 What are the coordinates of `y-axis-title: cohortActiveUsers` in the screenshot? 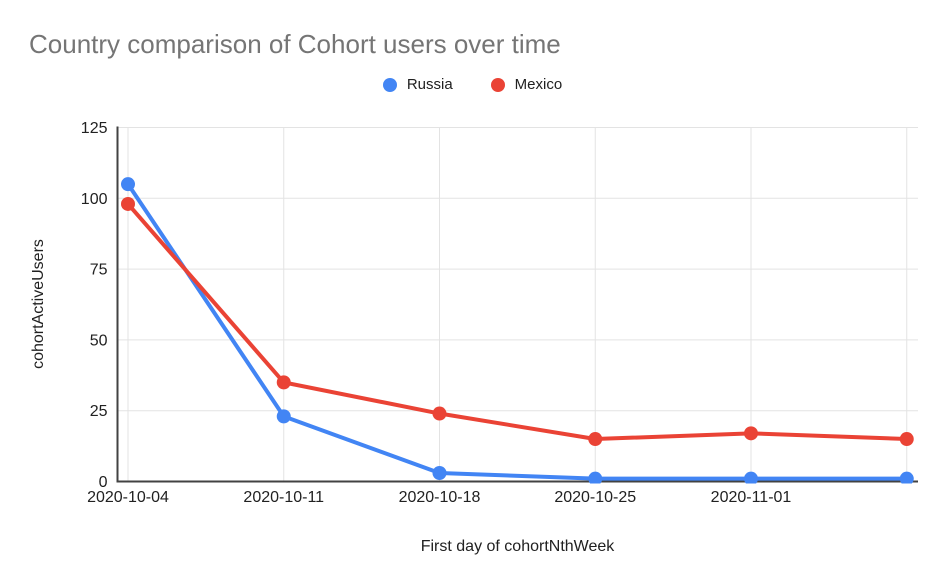 It's located at (38, 304).